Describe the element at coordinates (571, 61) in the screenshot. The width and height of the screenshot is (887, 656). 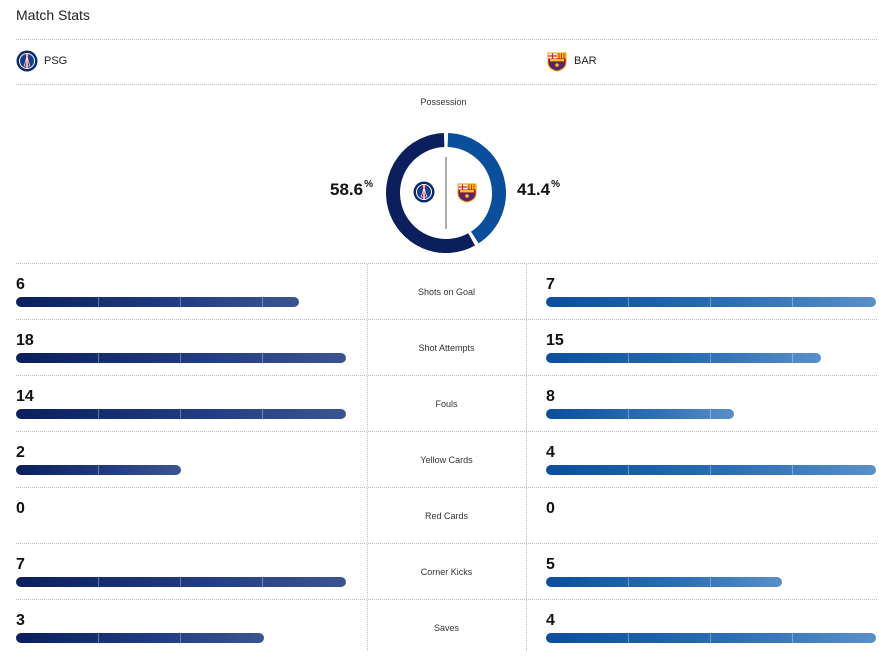
I see `away-team: BAR` at that location.